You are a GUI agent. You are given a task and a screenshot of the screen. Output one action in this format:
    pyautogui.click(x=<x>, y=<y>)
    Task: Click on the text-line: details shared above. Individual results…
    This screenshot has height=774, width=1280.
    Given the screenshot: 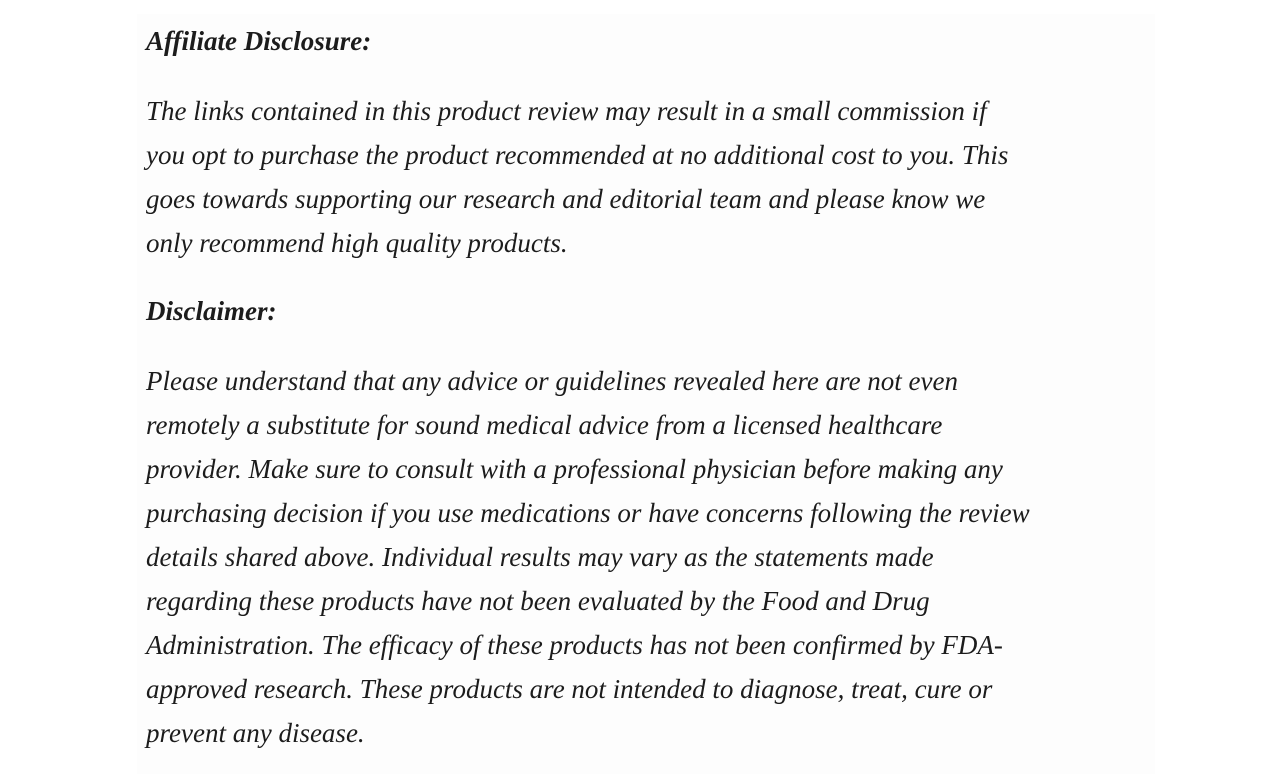 What is the action you would take?
    pyautogui.click(x=540, y=557)
    